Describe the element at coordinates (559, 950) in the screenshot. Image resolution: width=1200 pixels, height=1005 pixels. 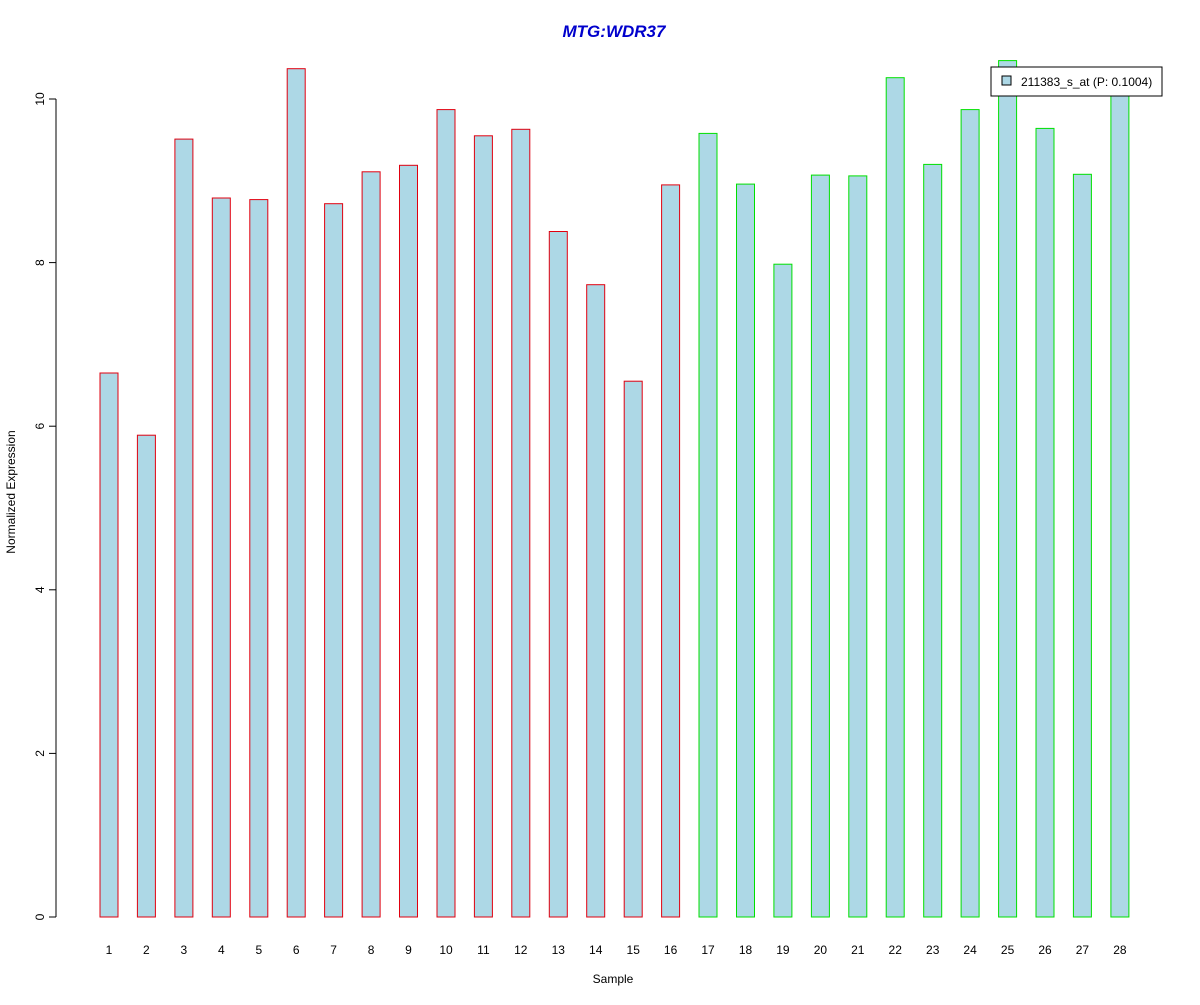
I see `x-tick-label: 13` at that location.